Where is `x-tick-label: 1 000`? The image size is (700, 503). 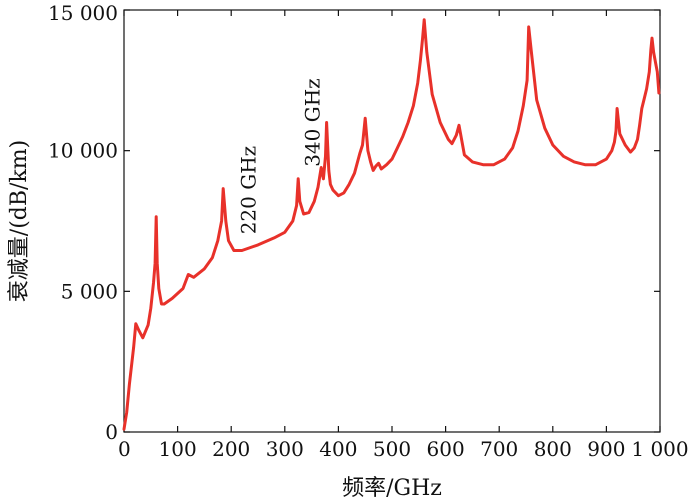 x-tick-label: 1 000 is located at coordinates (659, 449).